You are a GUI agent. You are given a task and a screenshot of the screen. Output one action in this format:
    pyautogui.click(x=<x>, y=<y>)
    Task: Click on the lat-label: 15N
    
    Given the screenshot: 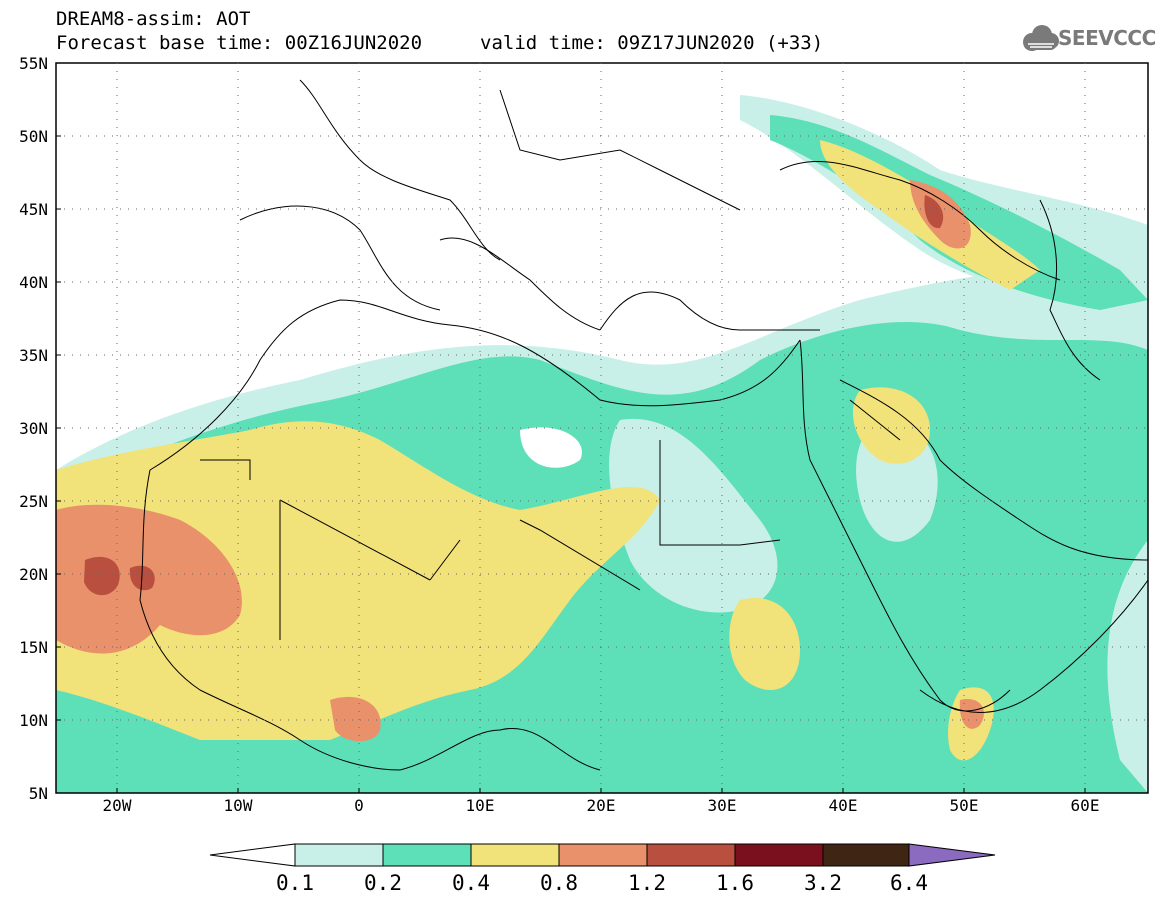 What is the action you would take?
    pyautogui.click(x=33, y=647)
    